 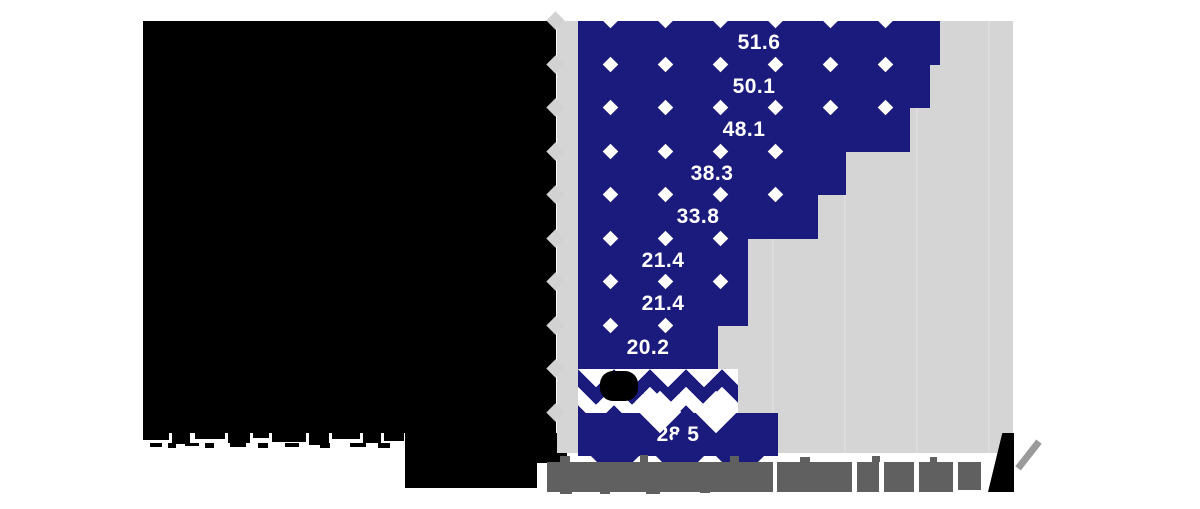 I want to click on bar-row-1: 51.6, so click(x=759, y=43).